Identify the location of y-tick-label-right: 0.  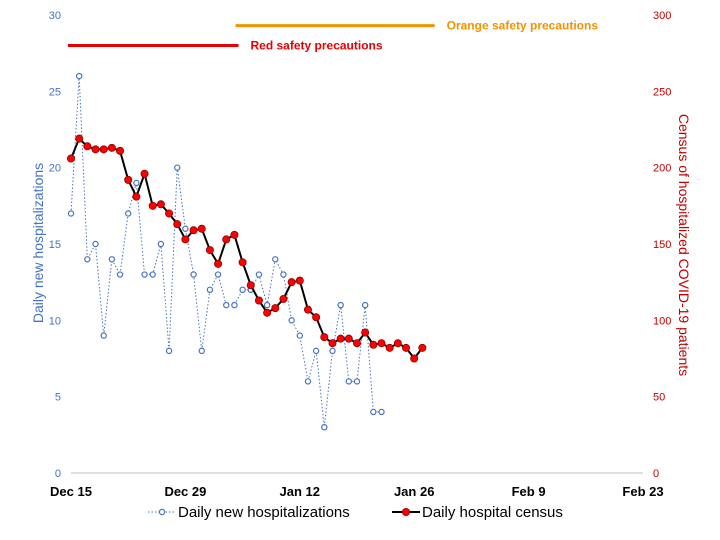
(656, 474).